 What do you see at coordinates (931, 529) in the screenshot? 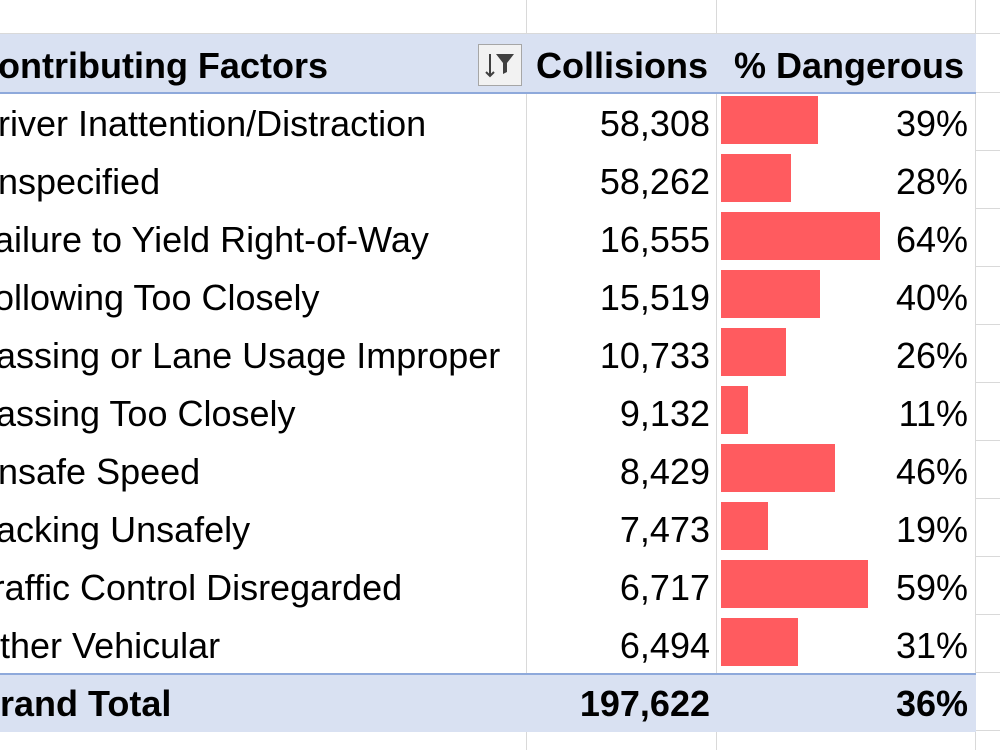
I see `dangerous-cell: 19%` at bounding box center [931, 529].